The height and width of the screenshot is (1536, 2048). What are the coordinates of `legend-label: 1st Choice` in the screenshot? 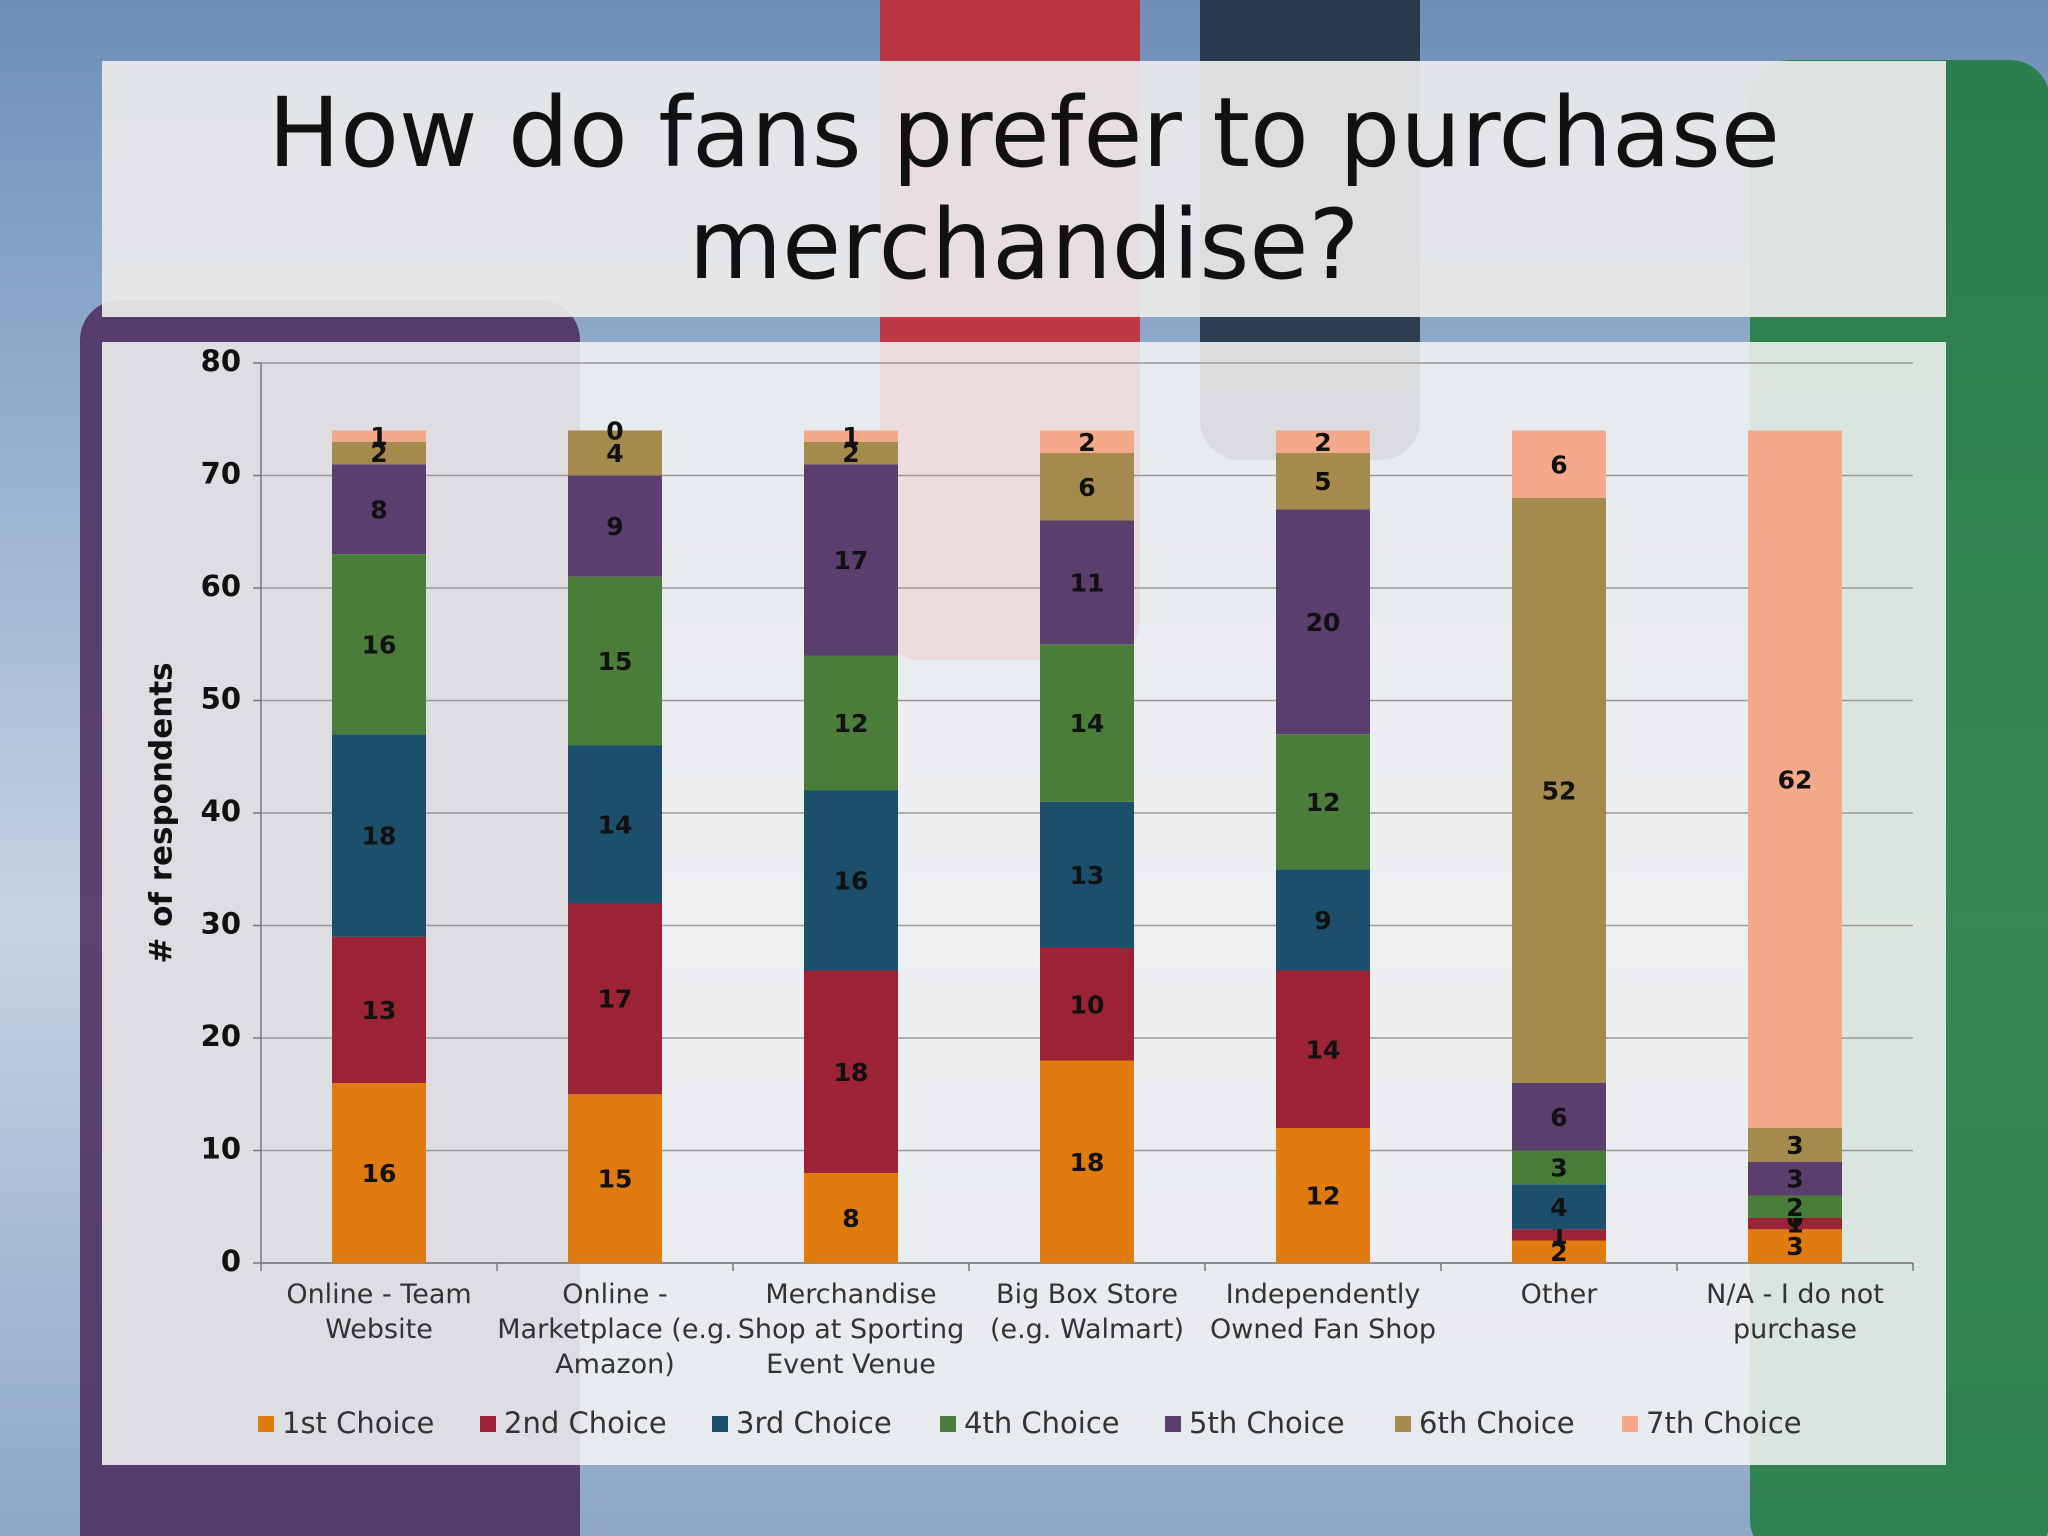 It's located at (358, 1423).